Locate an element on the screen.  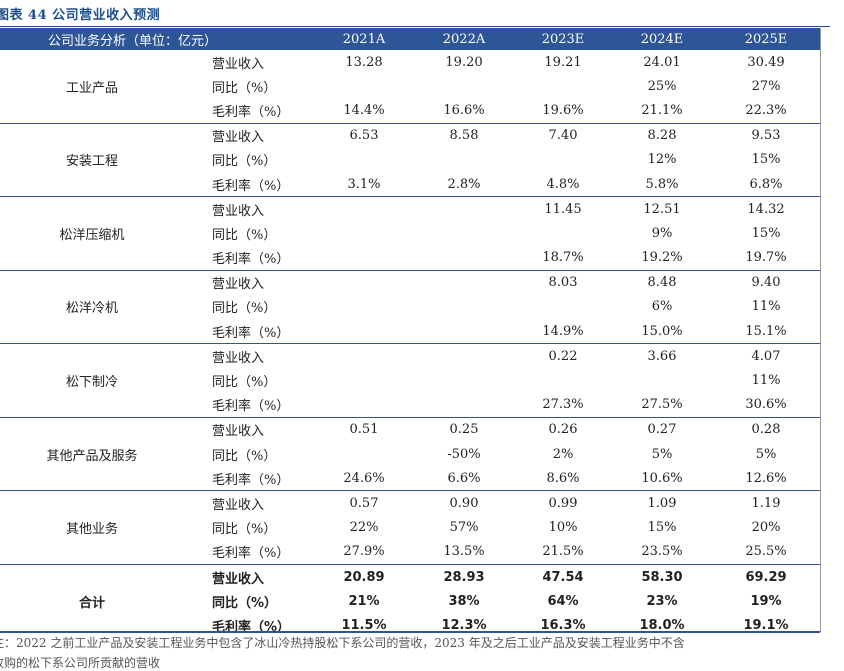
value-cell: 0.90 is located at coordinates (464, 503).